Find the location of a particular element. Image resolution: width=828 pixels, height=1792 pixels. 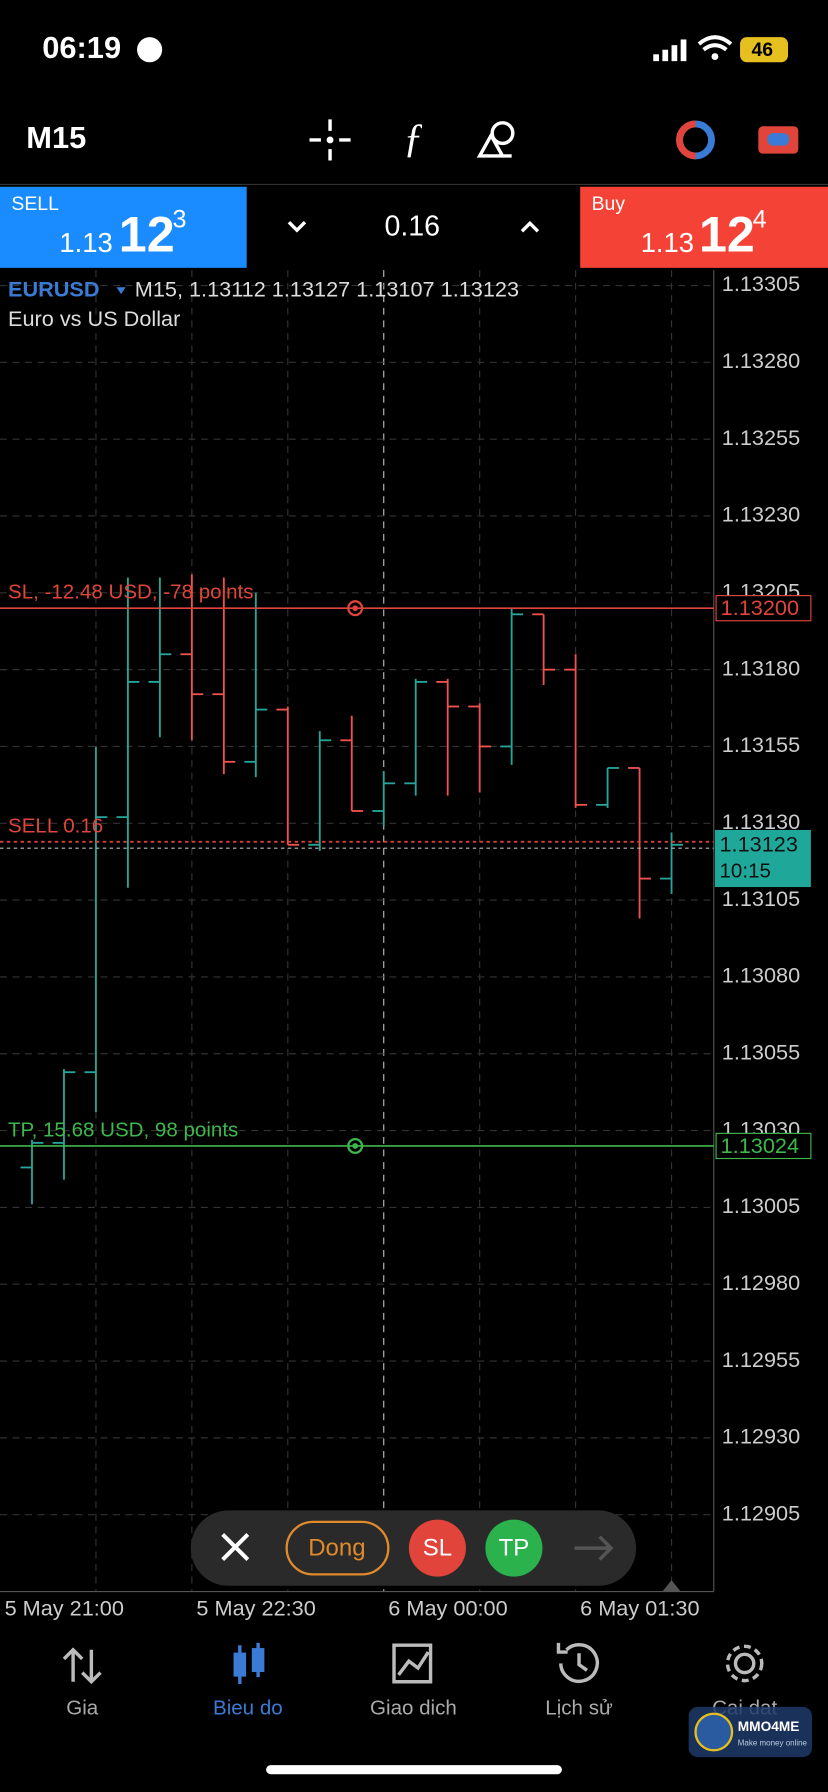

wifi is located at coordinates (715, 43).